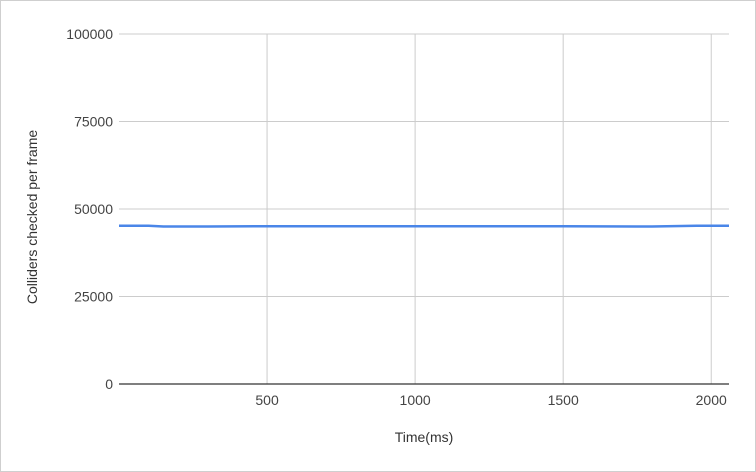  Describe the element at coordinates (415, 400) in the screenshot. I see `x-tick-label: 1000` at that location.